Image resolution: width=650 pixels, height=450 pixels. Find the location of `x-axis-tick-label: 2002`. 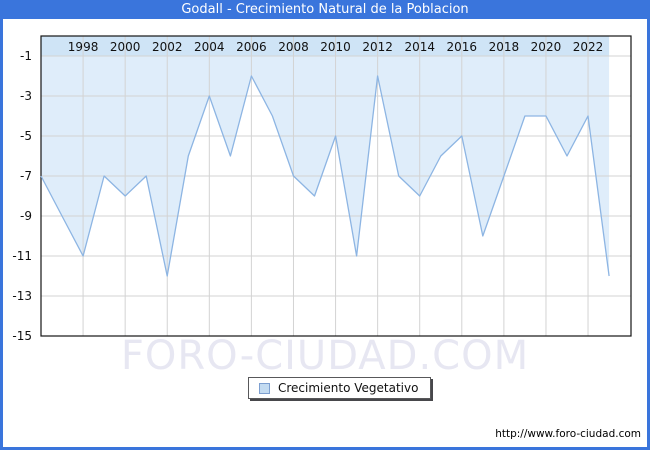

x-axis-tick-label: 2002 is located at coordinates (167, 47).